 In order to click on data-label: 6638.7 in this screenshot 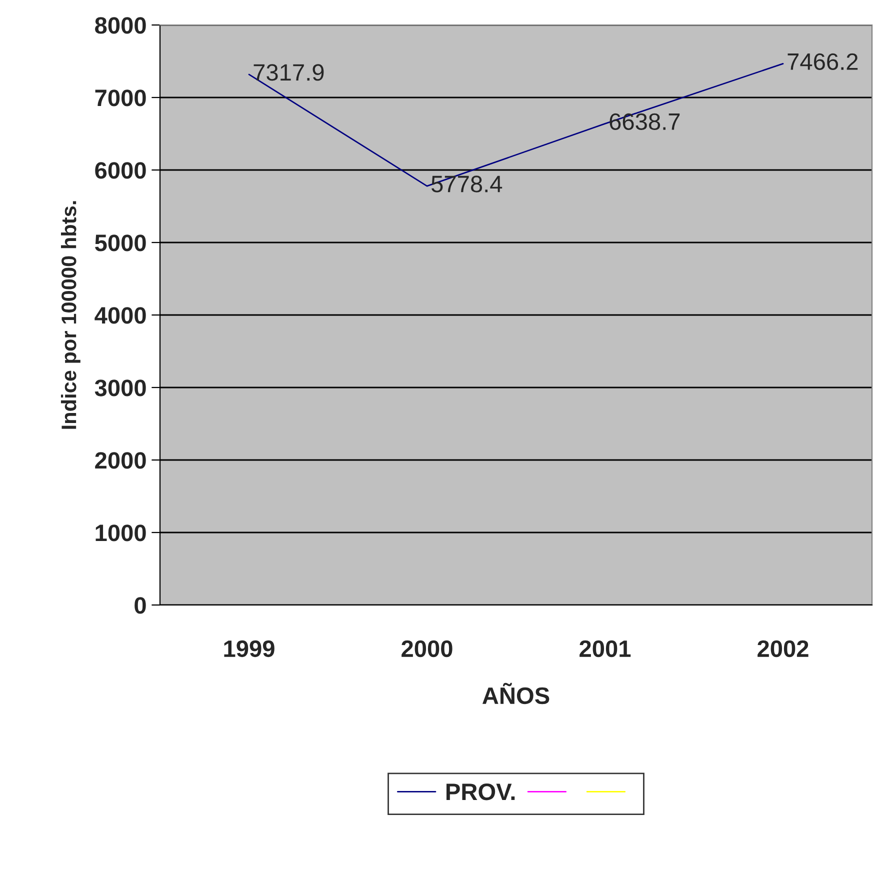, I will do `click(645, 121)`.